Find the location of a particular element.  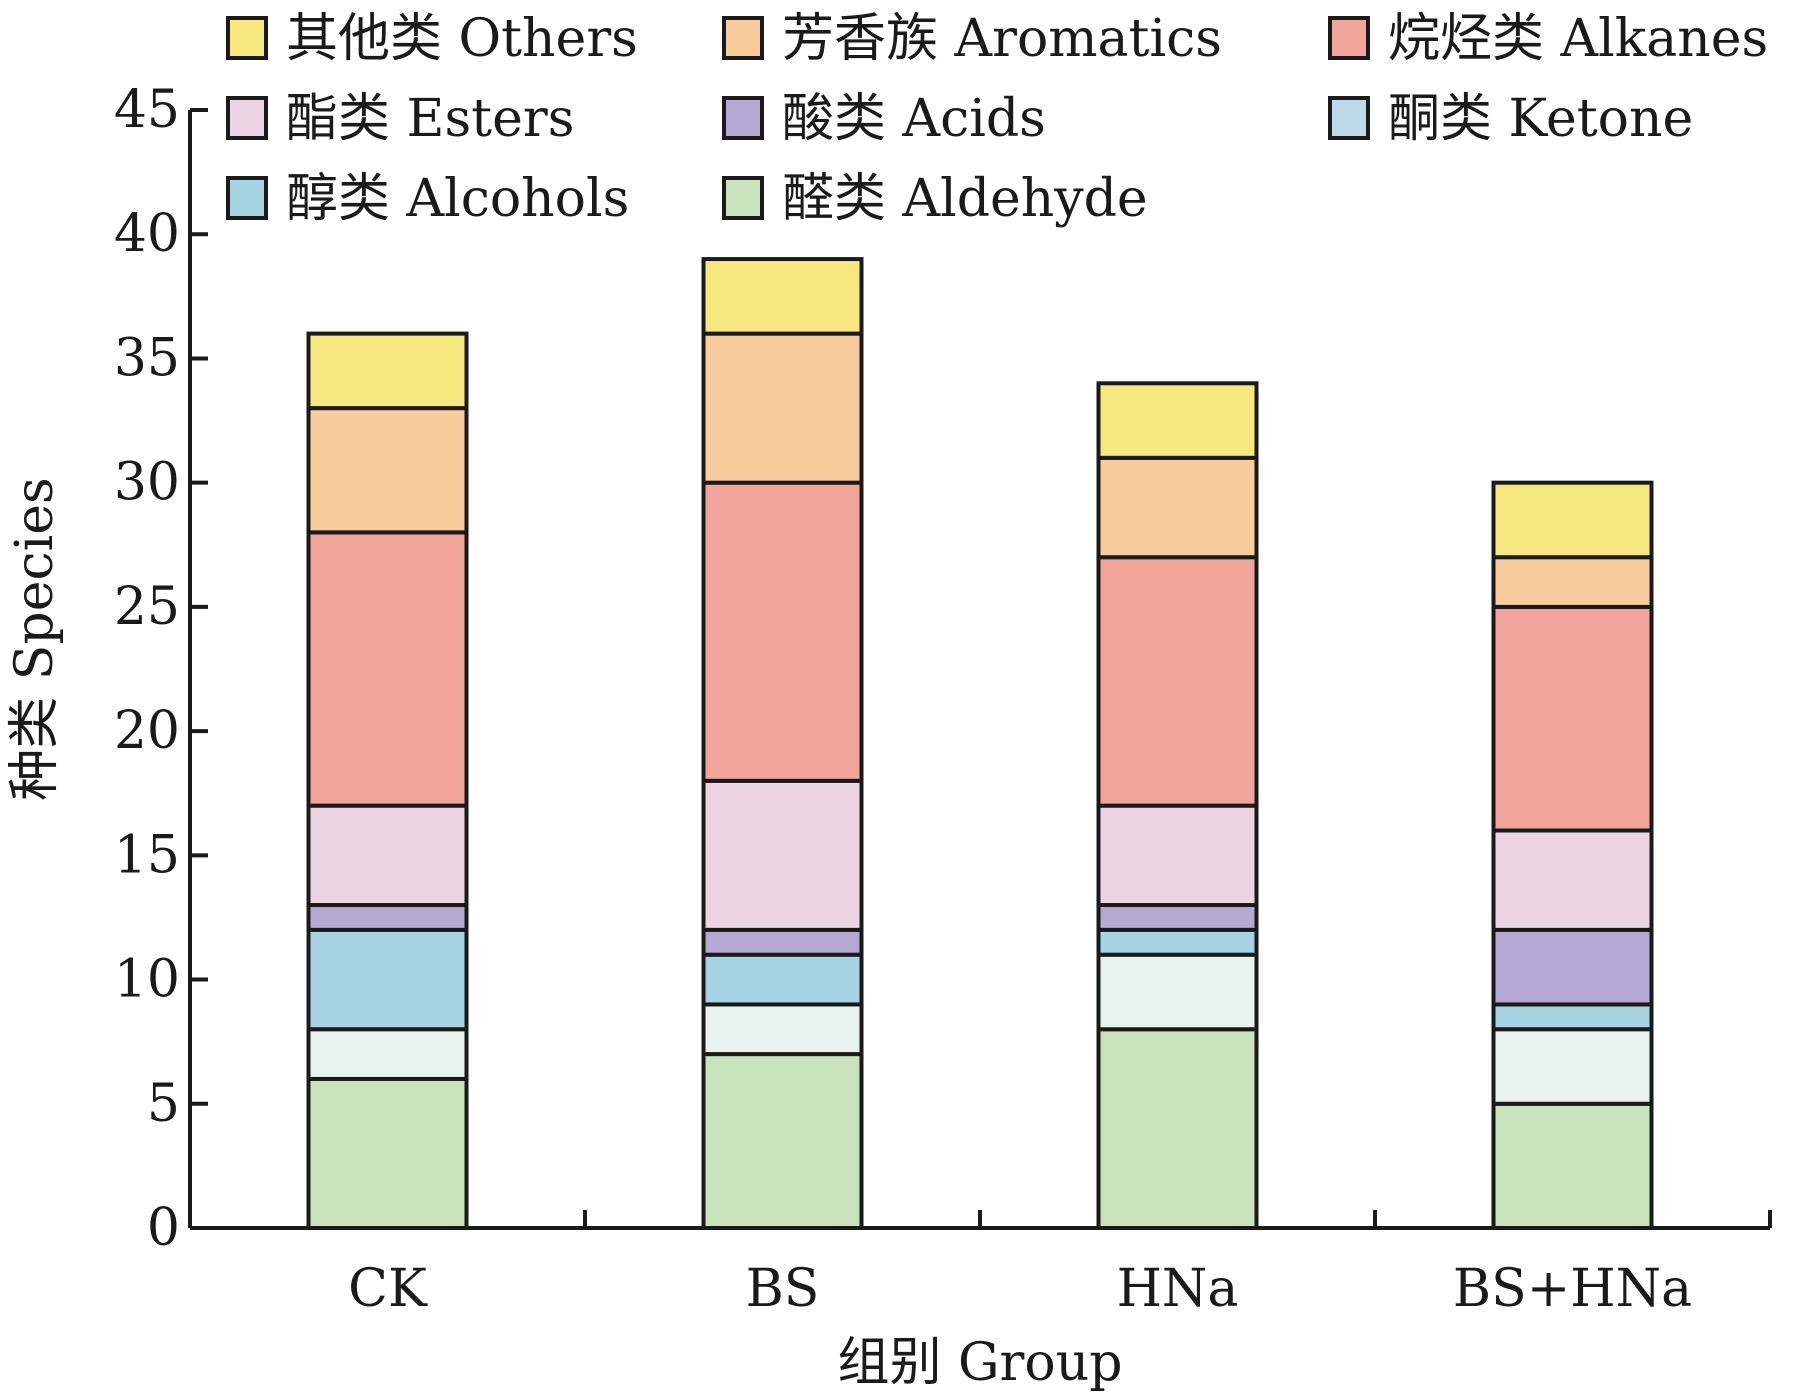

x-tick-label: BS+HNa is located at coordinates (1572, 1289).